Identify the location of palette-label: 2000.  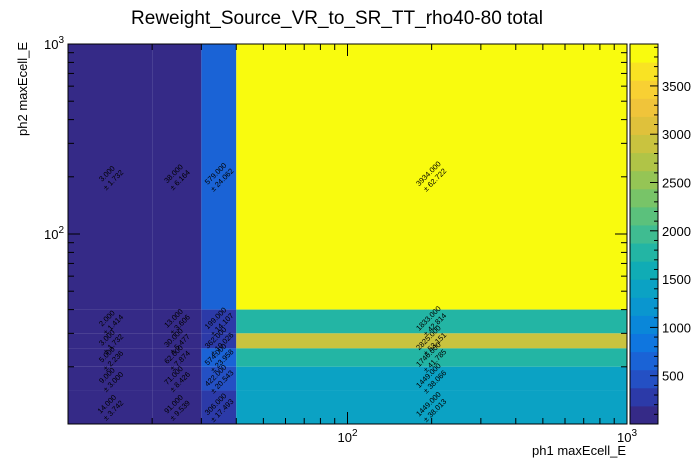
(676, 231).